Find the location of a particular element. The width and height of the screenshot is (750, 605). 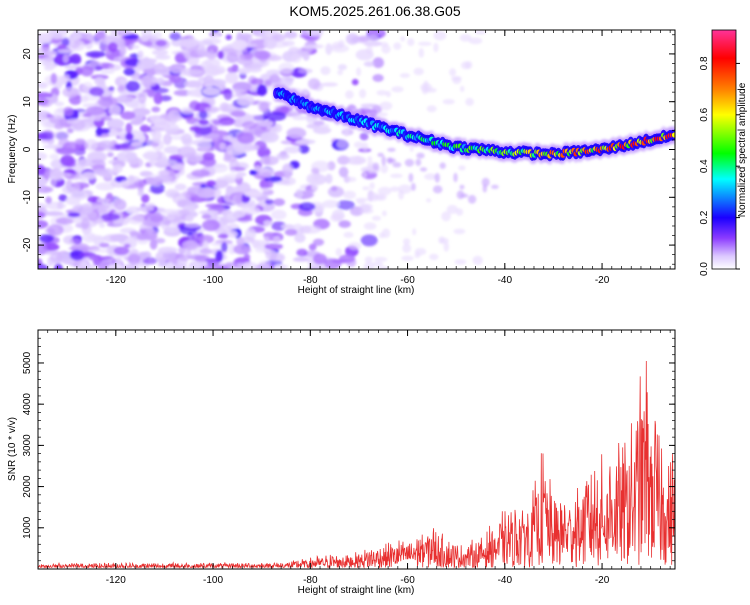

spectrogram-y-tick-label: 20 is located at coordinates (27, 54).